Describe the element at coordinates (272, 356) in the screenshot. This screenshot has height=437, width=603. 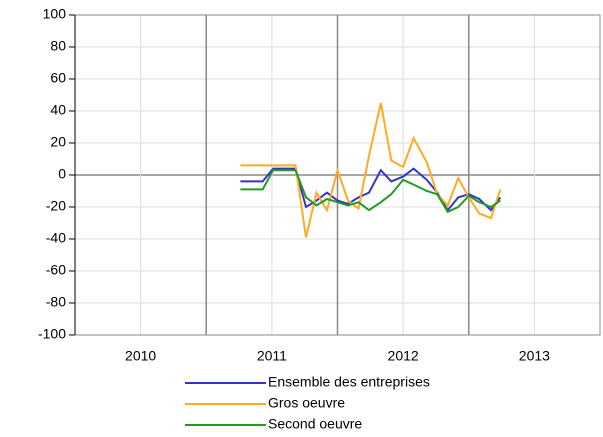
I see `x-tick-label: 2011` at that location.